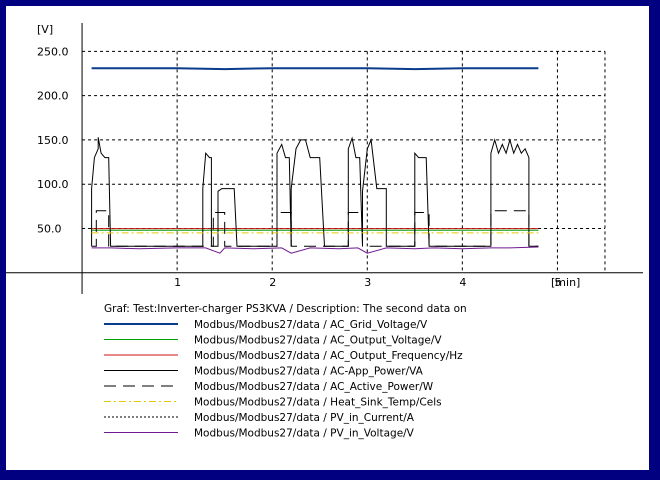 The height and width of the screenshot is (480, 660). I want to click on legend-entry-4: Modbus/Modbus27/data / AC-App_Power/VA, so click(309, 372).